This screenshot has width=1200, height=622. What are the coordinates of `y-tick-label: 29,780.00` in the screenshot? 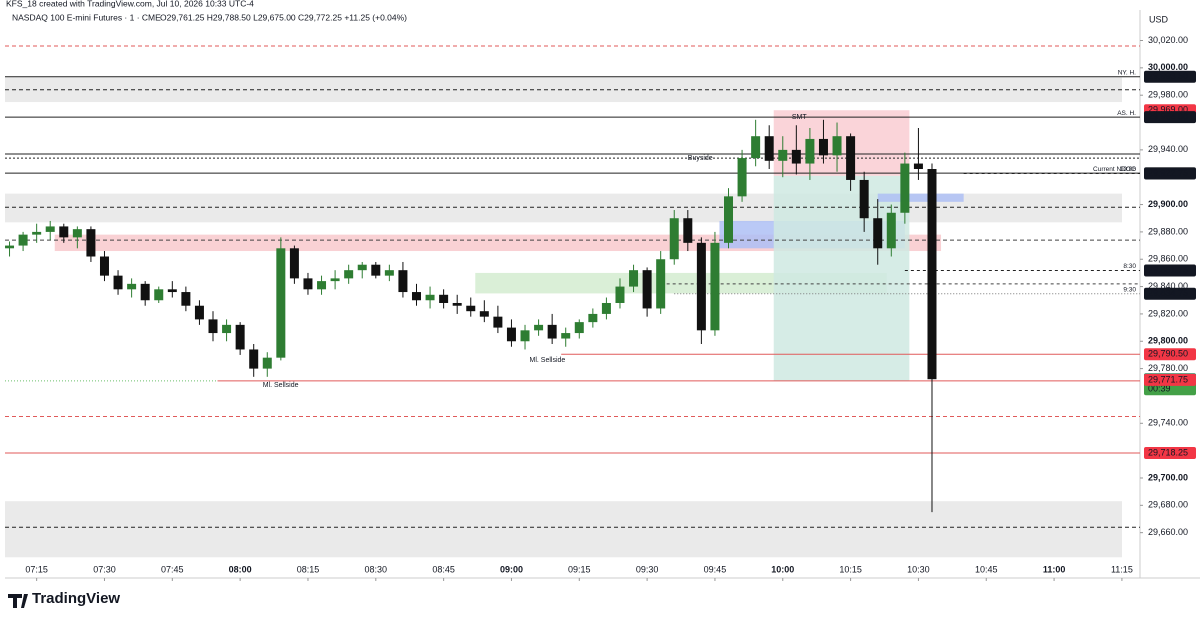 It's located at (1168, 368).